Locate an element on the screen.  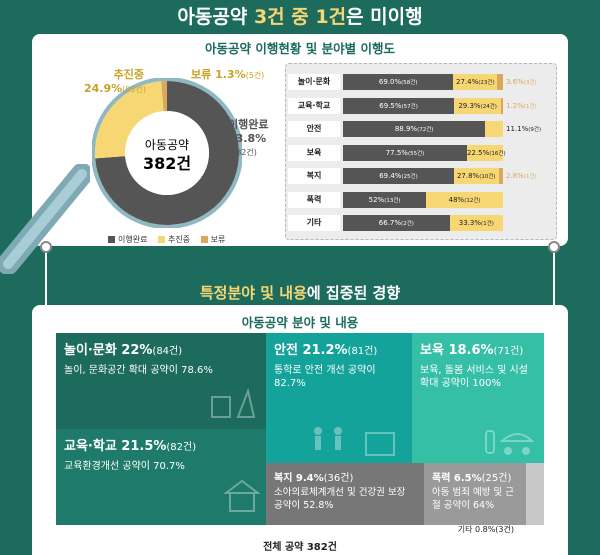
bar-value-label: 27.8% is located at coordinates (468, 176).